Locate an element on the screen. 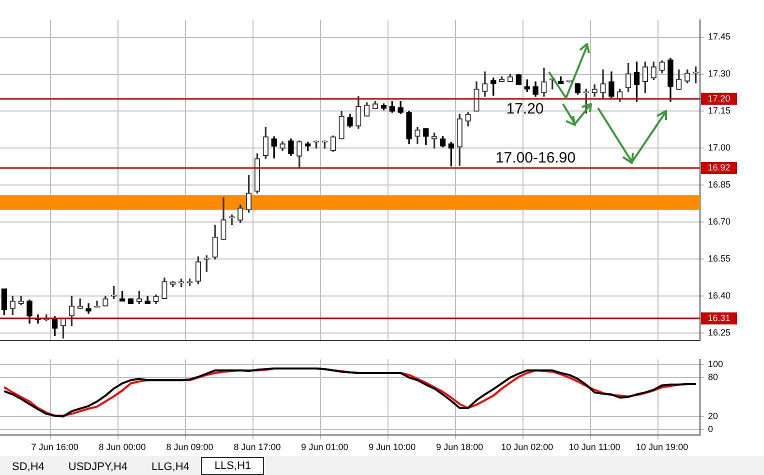 The width and height of the screenshot is (764, 475). x-tick-label: 9 Jun 18:00 is located at coordinates (460, 447).